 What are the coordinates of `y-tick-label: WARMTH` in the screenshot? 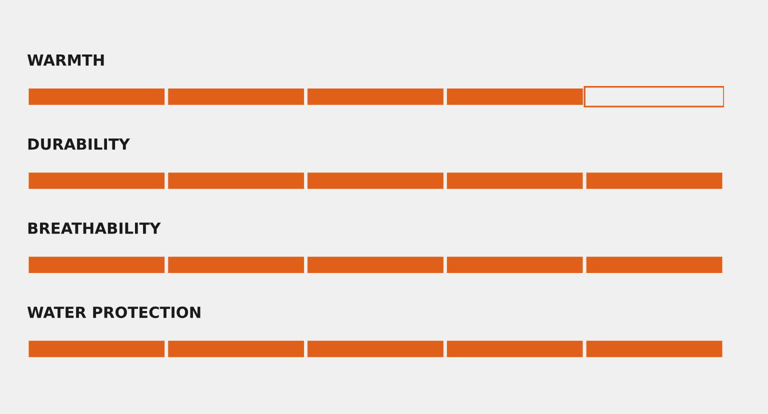 It's located at (65, 60).